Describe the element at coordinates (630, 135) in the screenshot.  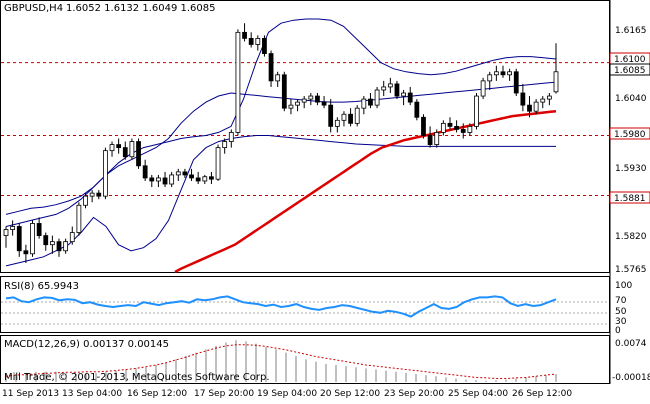
I see `level-tag-1.5980: 1.5980` at that location.